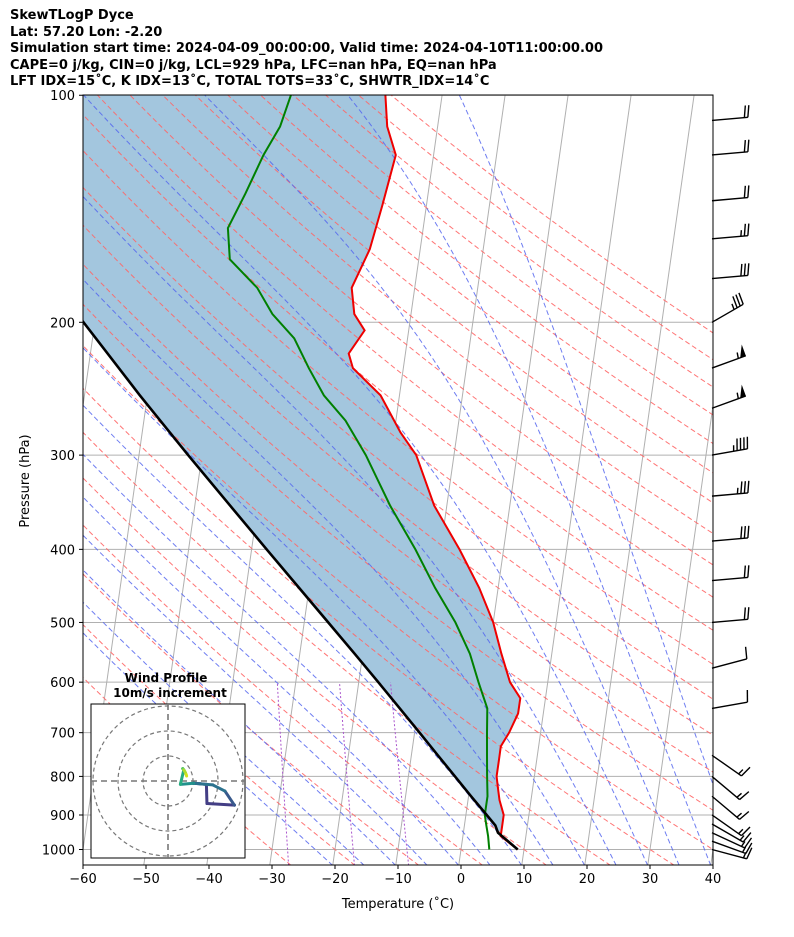  What do you see at coordinates (168, 765) in the screenshot?
I see `wind-profile-inset: Wind Profile 10m/s increment` at bounding box center [168, 765].